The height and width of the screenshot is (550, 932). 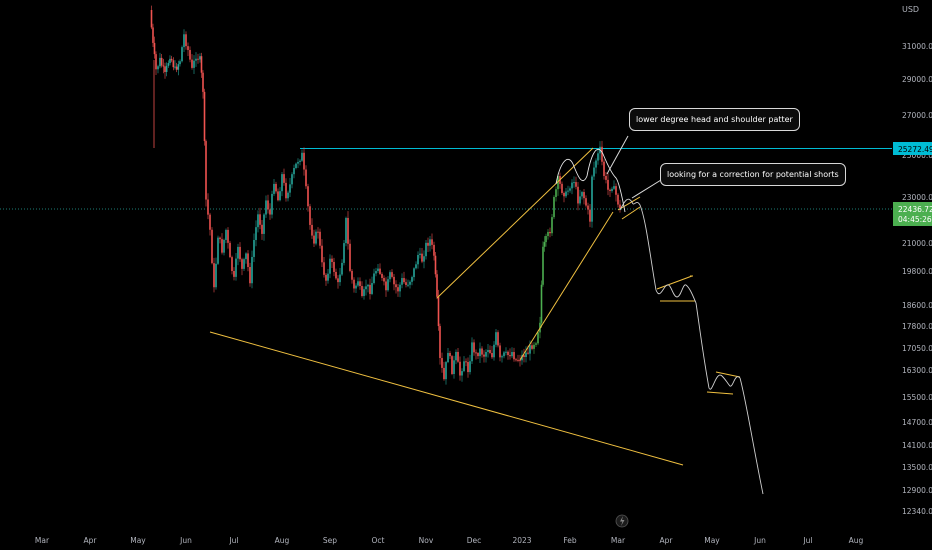 I want to click on time-tick-label: Jul, so click(x=807, y=540).